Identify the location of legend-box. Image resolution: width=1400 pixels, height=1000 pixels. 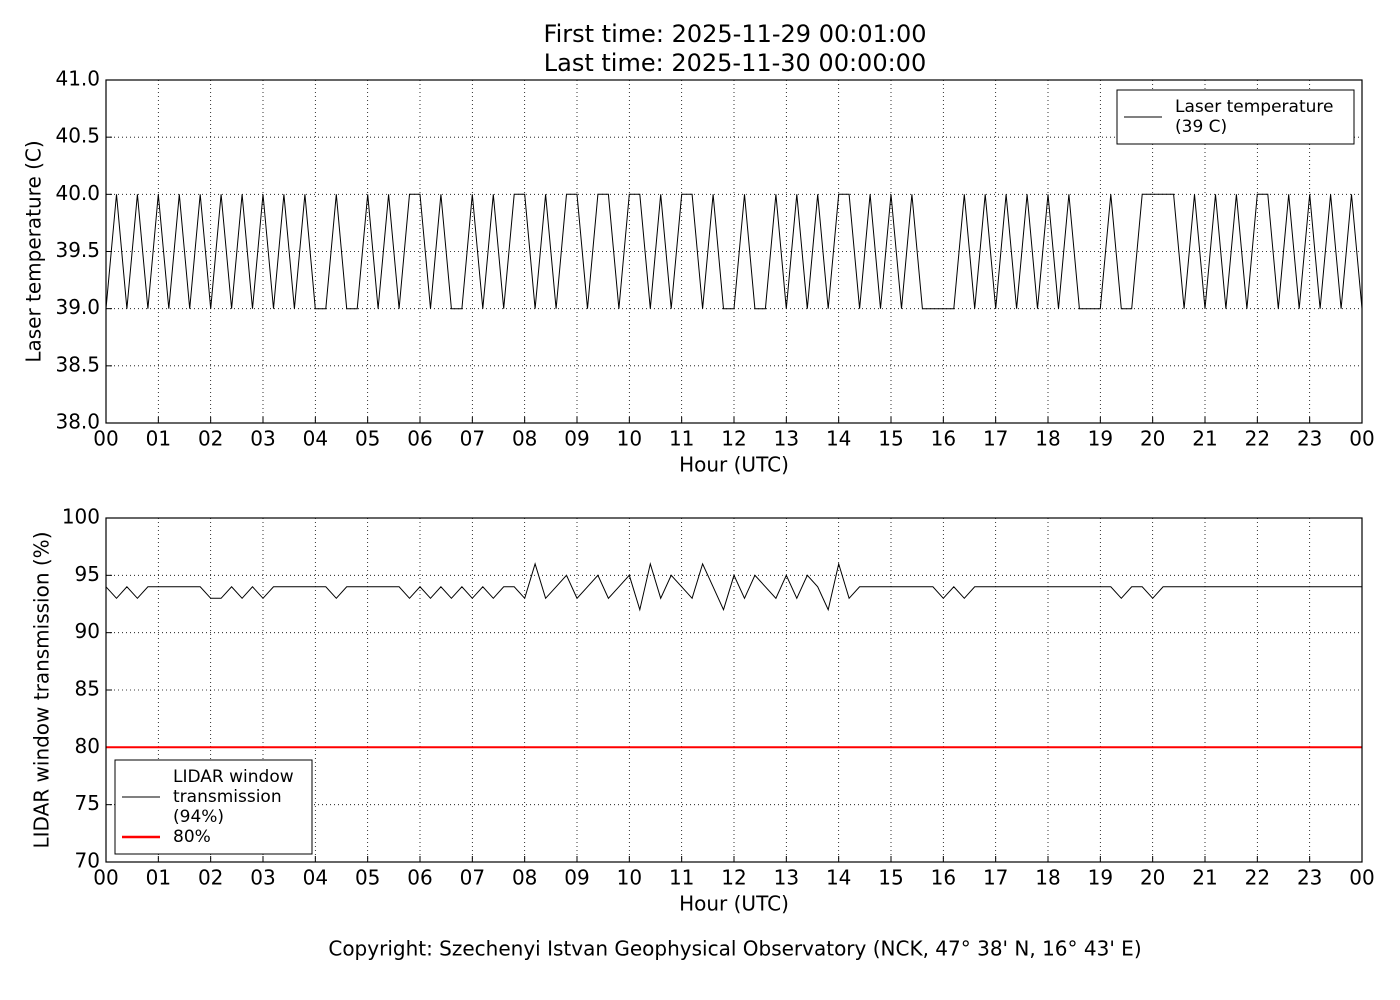
(213, 807).